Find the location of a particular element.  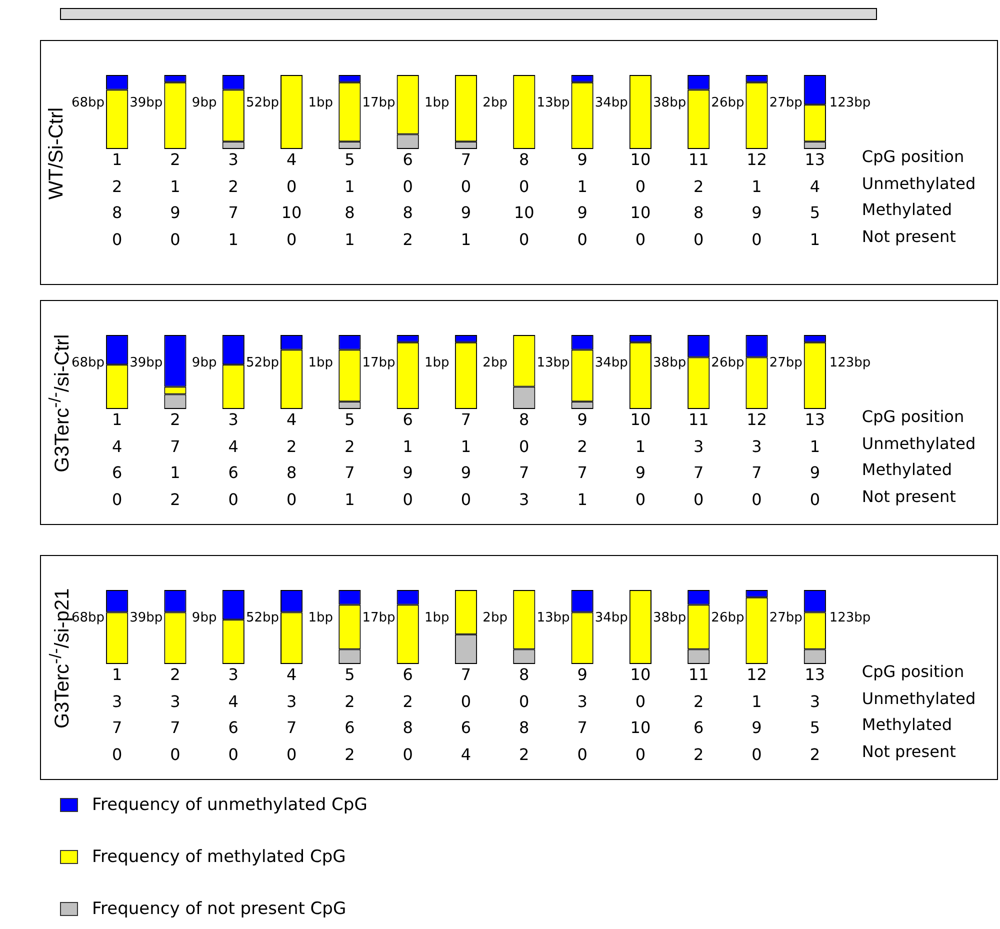

annotation: 38bp is located at coordinates (669, 362).